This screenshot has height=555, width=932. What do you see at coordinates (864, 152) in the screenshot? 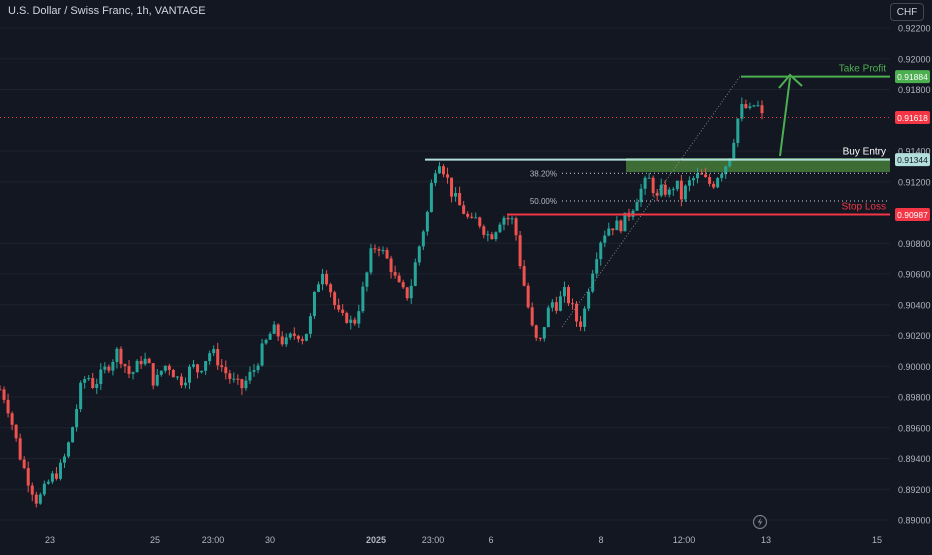
I see `buy-entry-label: Buy Entry` at bounding box center [864, 152].